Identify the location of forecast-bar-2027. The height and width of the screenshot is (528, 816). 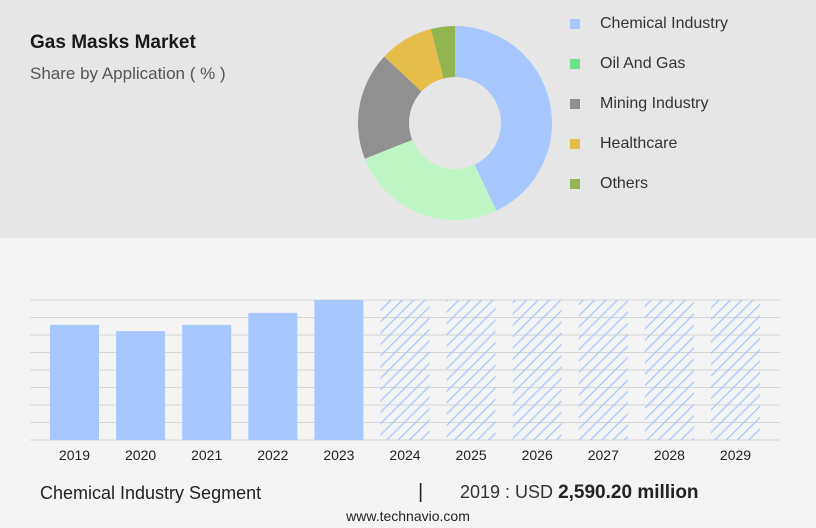
(603, 370).